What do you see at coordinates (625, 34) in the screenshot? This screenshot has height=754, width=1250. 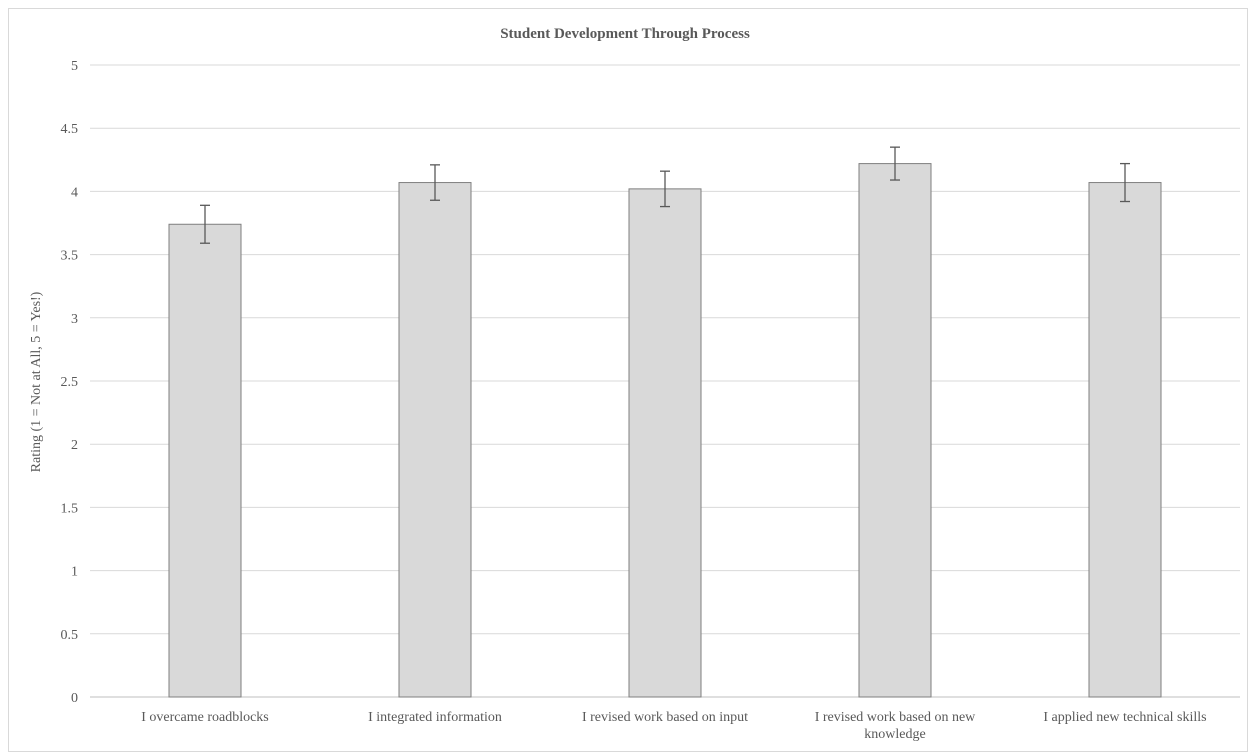 I see `chart-title: Student Development Through Process` at bounding box center [625, 34].